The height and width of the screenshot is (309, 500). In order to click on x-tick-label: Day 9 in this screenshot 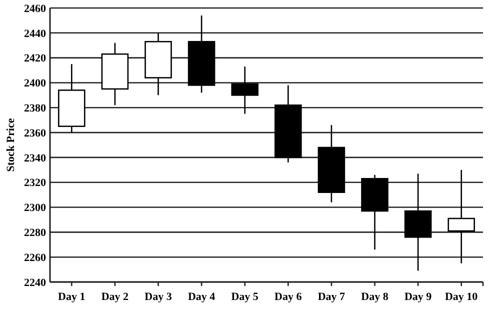, I will do `click(418, 297)`.